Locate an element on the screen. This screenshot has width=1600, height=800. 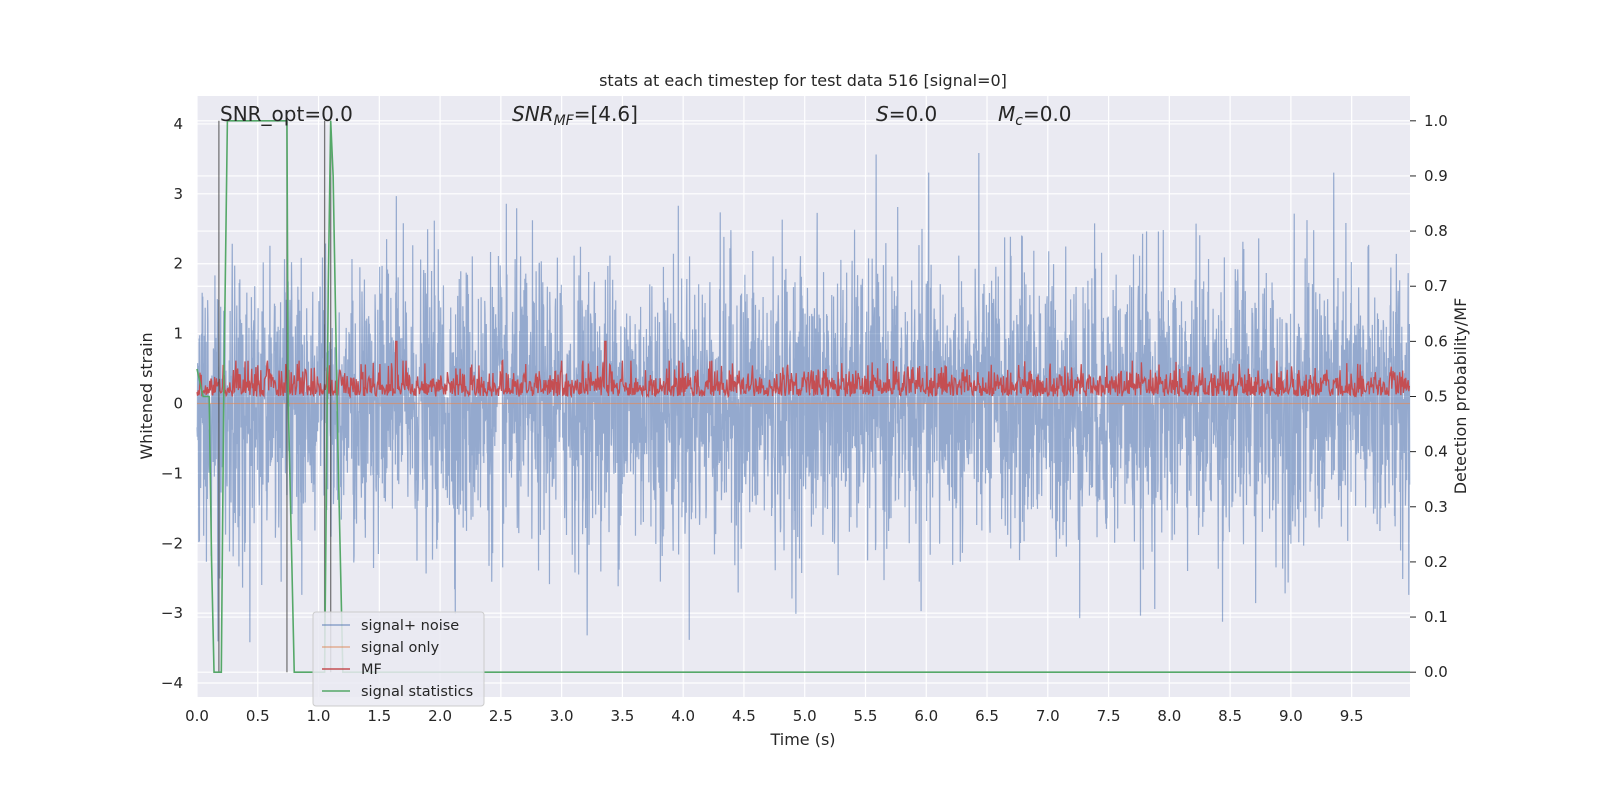
x-tick-label: 1.5 is located at coordinates (379, 716).